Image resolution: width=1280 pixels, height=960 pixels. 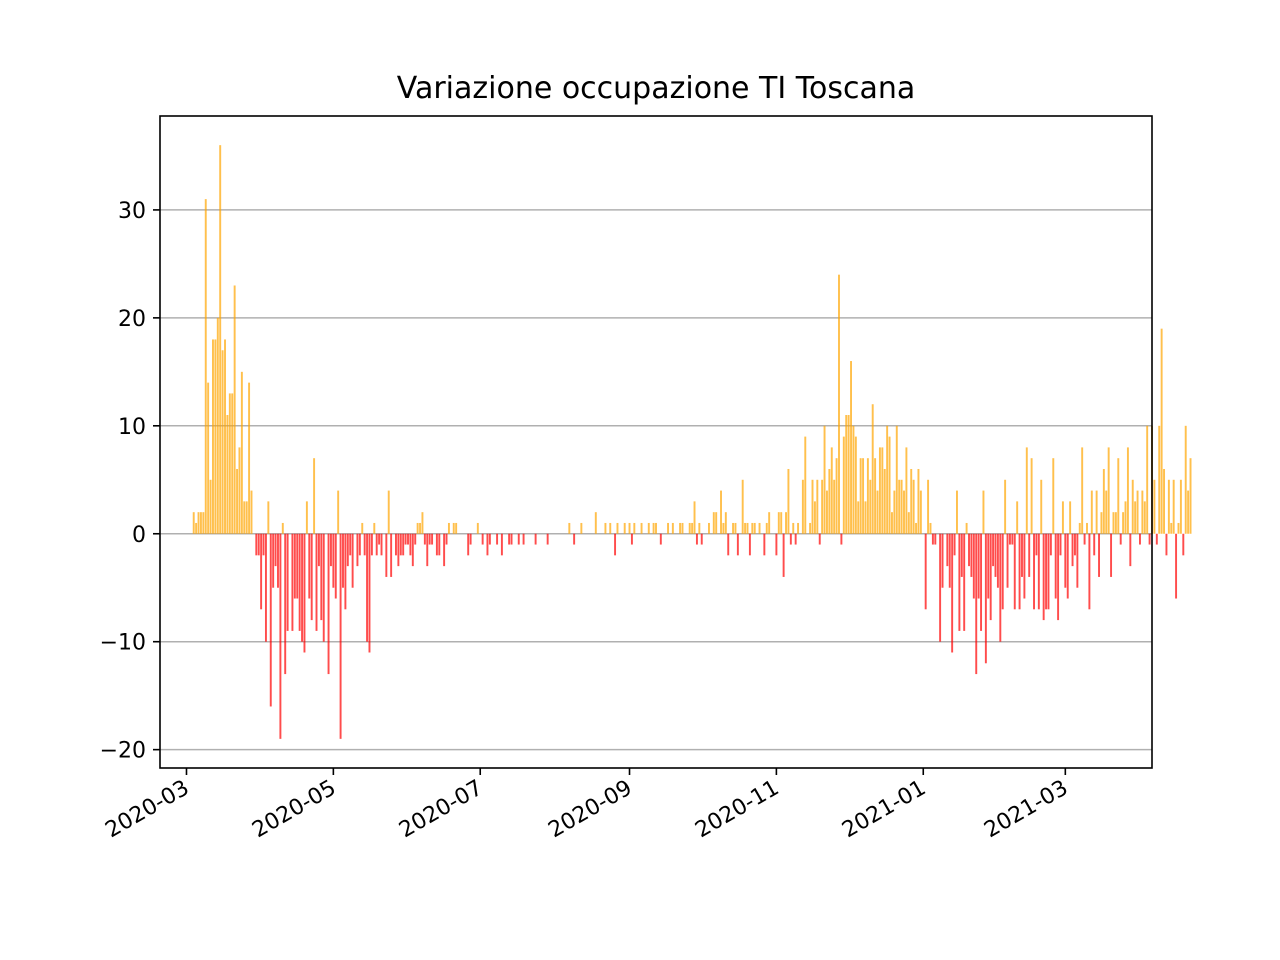 What do you see at coordinates (441, 810) in the screenshot?
I see `x-tick-label: 2020-07` at bounding box center [441, 810].